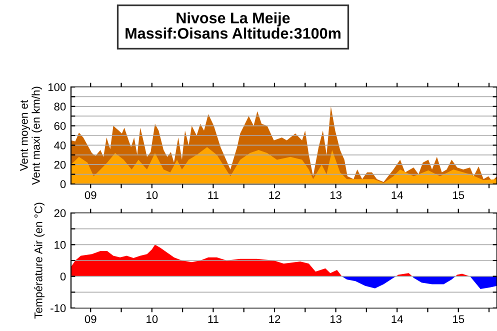 The width and height of the screenshot is (497, 331). Describe the element at coordinates (60, 145) in the screenshot. I see `y-tick-label: 40` at that location.